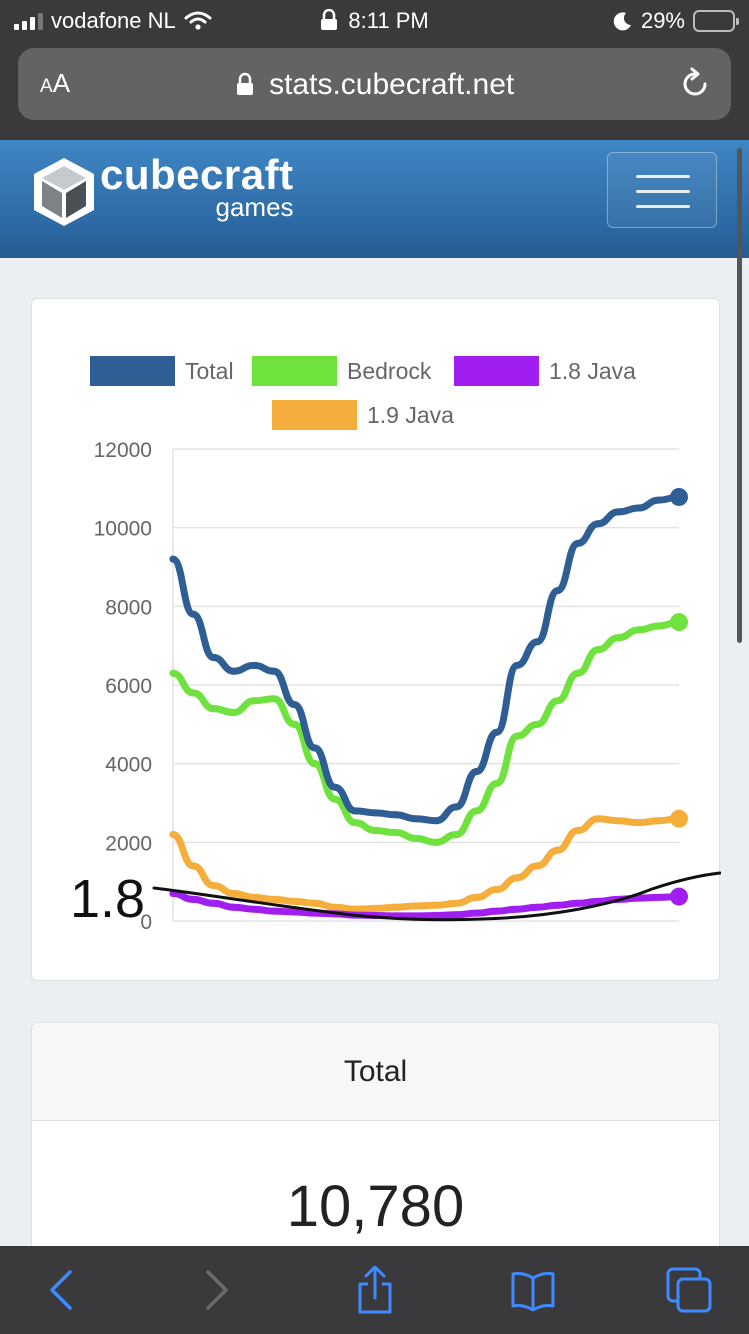  I want to click on legend-label-total: Total, so click(209, 371).